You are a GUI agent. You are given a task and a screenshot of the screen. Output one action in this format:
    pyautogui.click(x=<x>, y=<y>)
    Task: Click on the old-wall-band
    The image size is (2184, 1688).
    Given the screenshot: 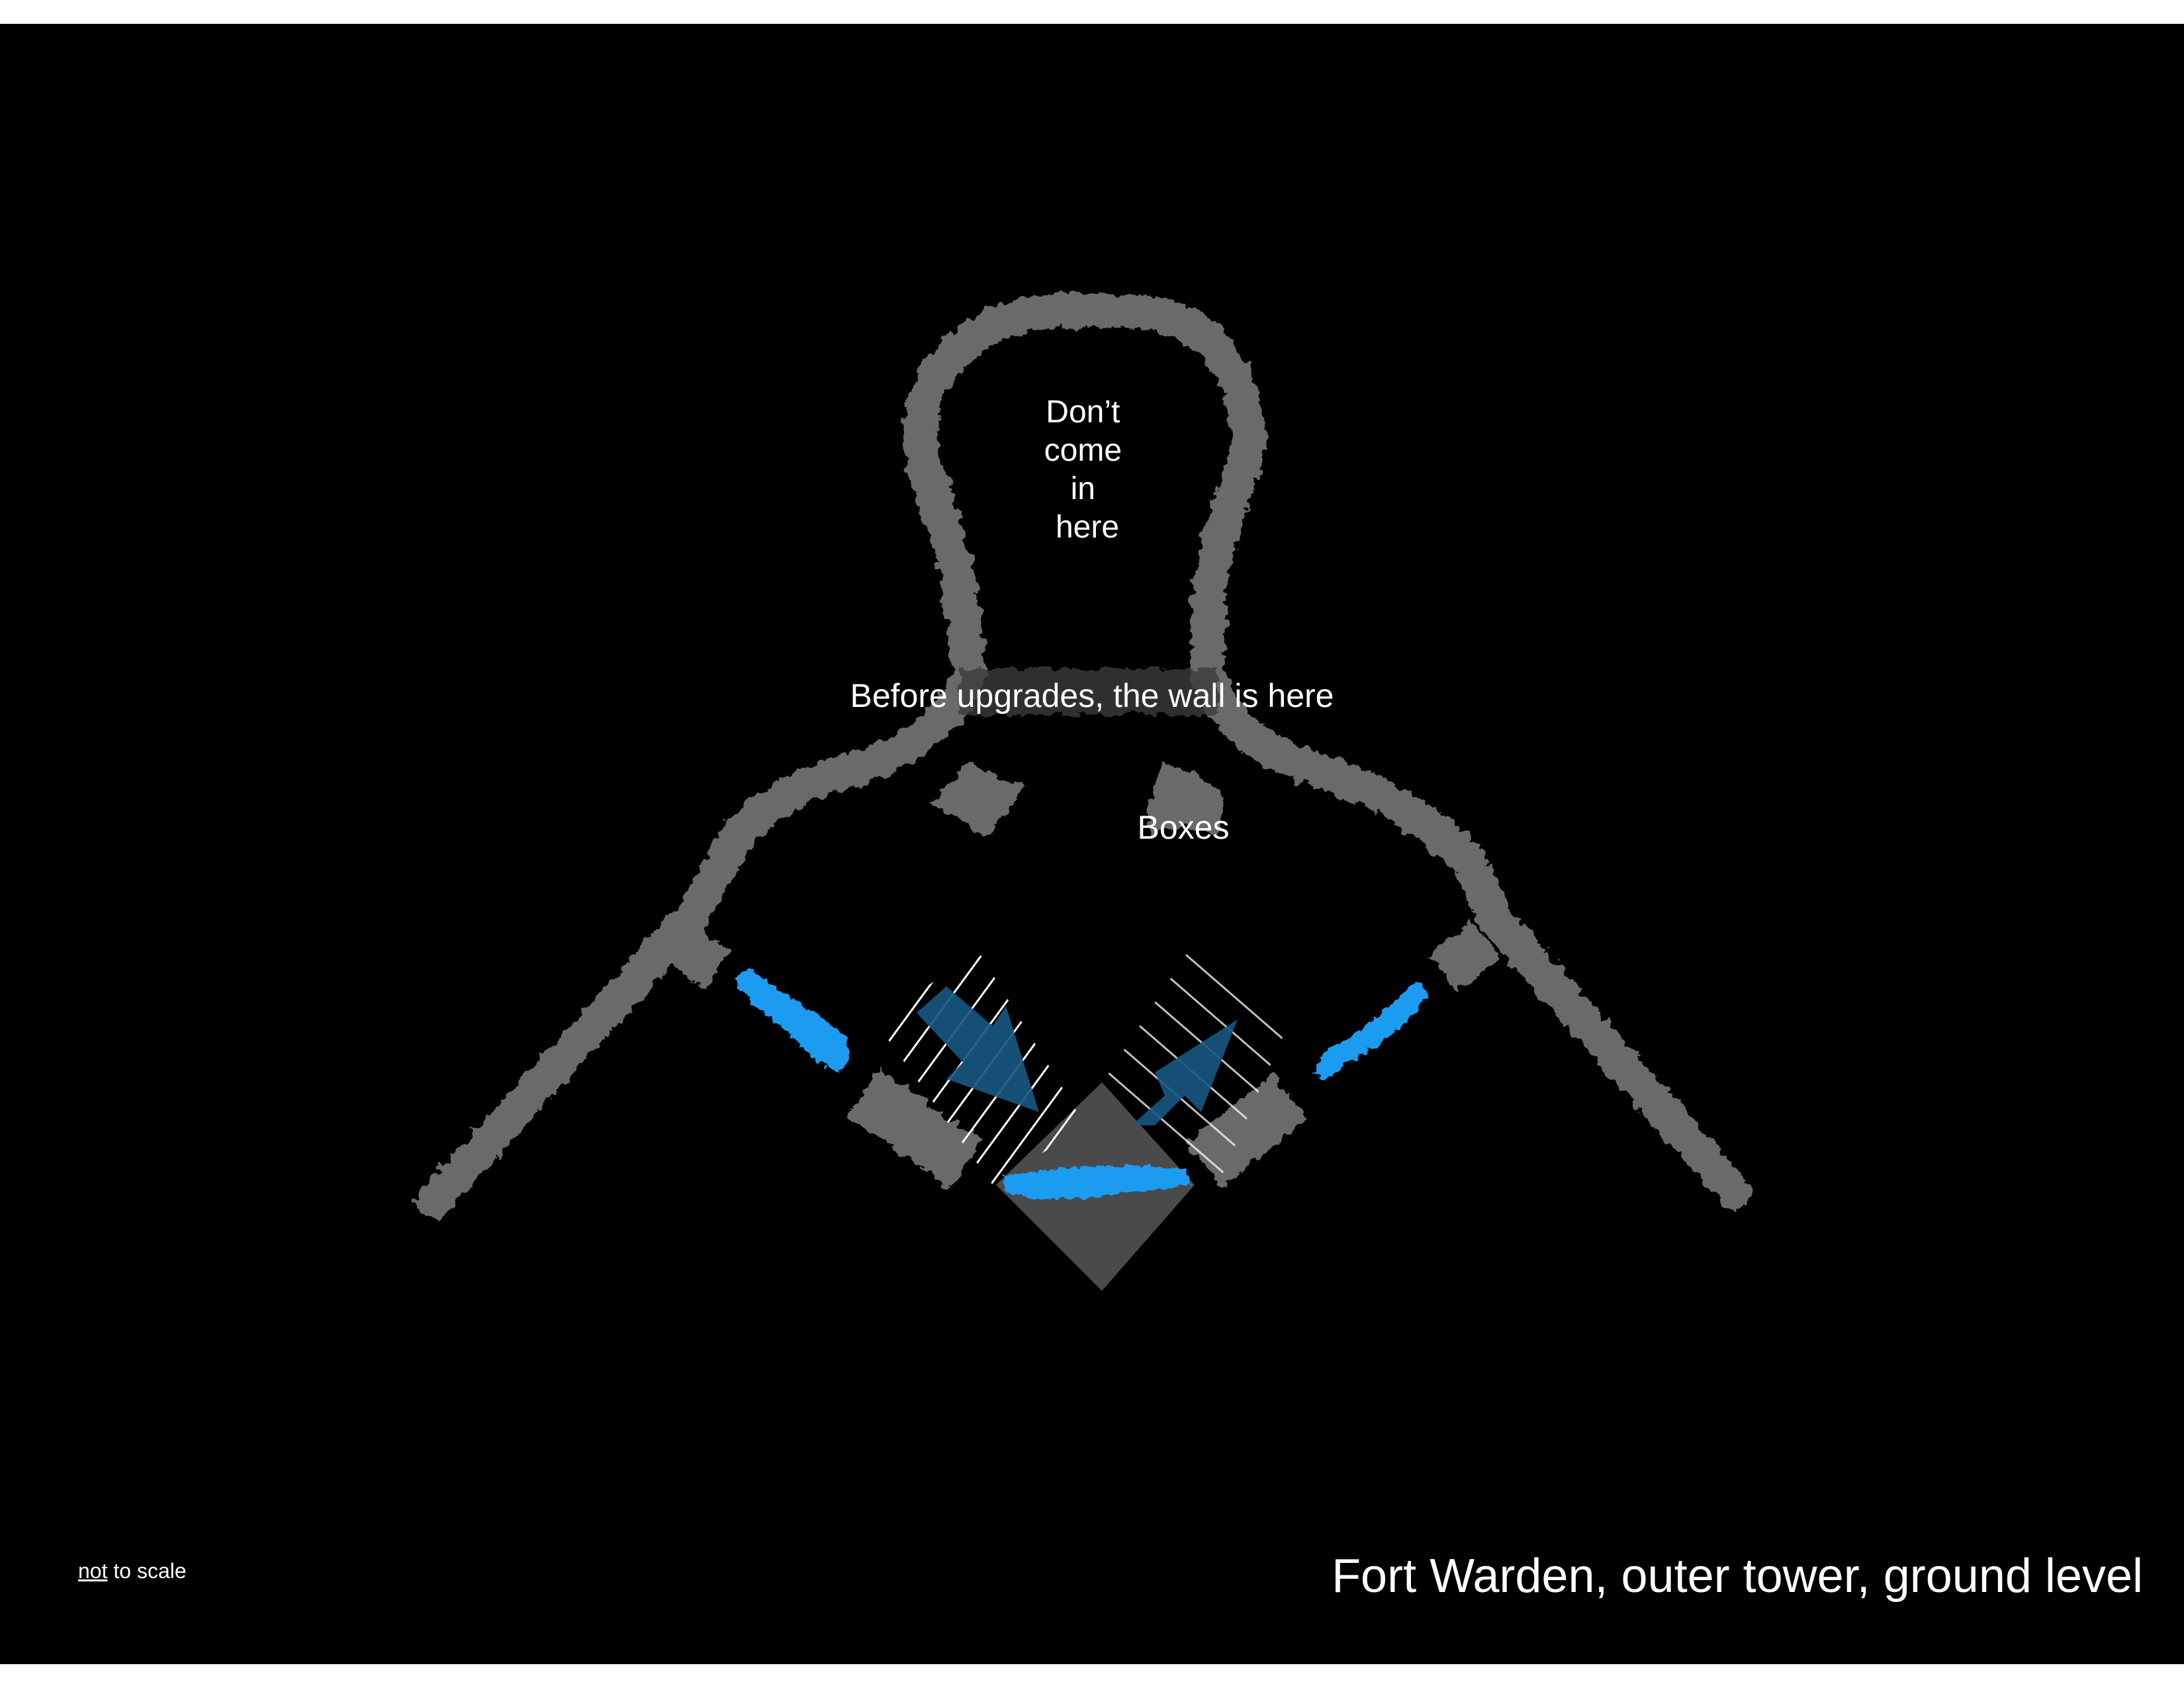 What is the action you would take?
    pyautogui.click(x=1089, y=692)
    